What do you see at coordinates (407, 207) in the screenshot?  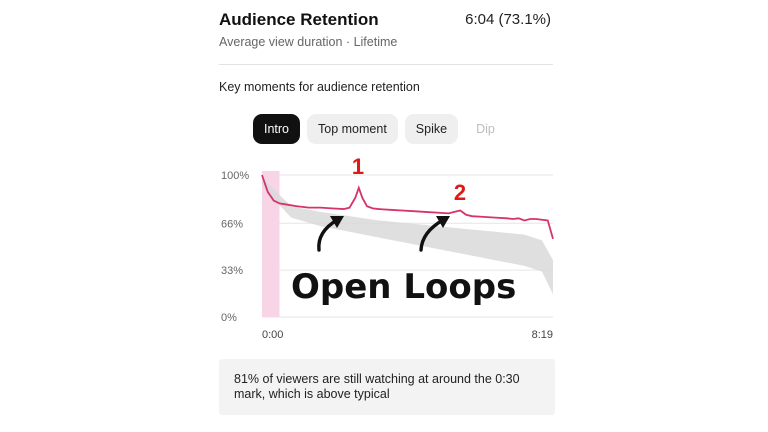 I see `retention-line` at bounding box center [407, 207].